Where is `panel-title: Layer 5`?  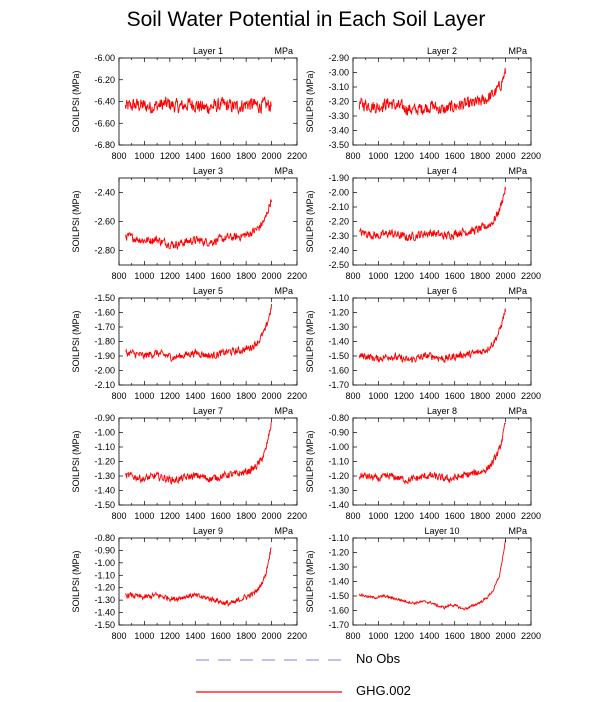 panel-title: Layer 5 is located at coordinates (208, 291).